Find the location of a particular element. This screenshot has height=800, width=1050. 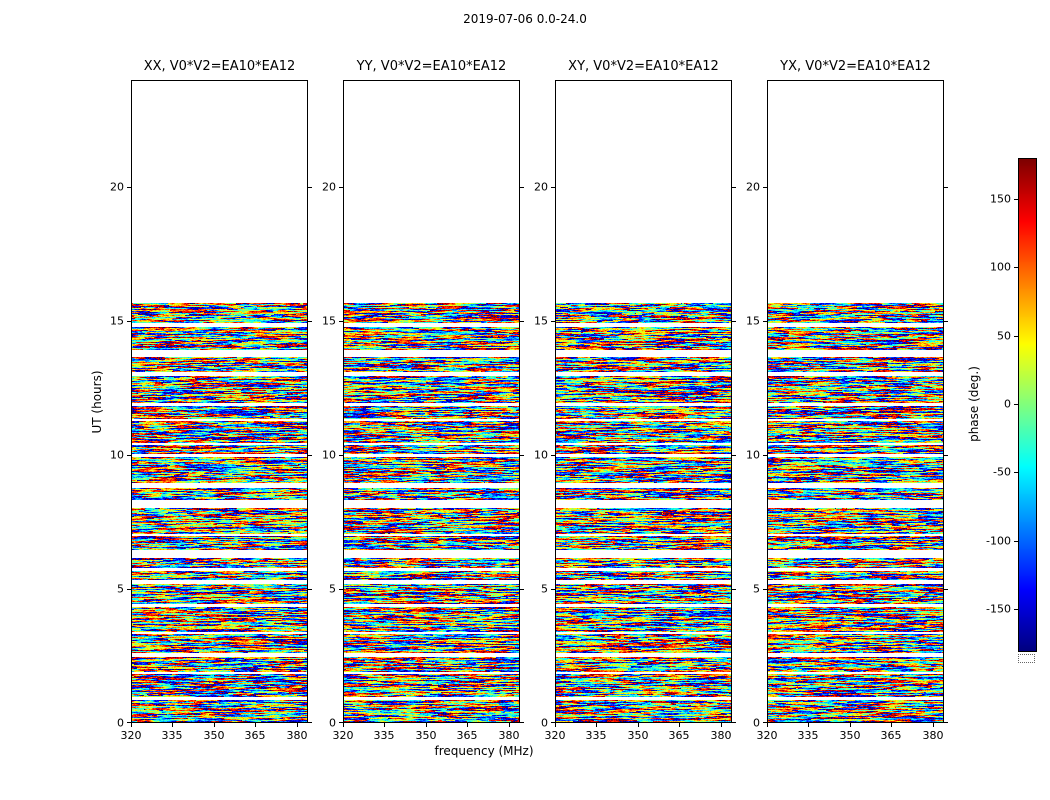

heatmap-canvas-yx is located at coordinates (855, 401).